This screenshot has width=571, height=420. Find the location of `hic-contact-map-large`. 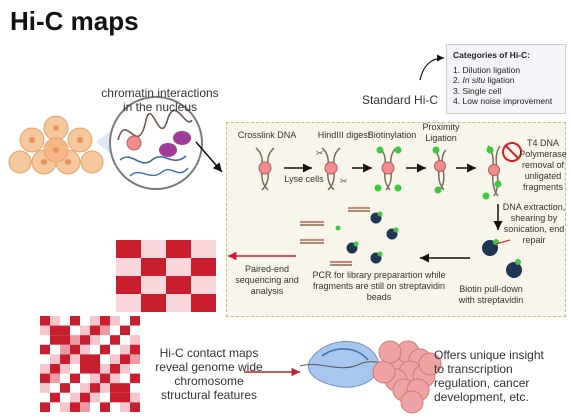

hic-contact-map-large is located at coordinates (166, 276).